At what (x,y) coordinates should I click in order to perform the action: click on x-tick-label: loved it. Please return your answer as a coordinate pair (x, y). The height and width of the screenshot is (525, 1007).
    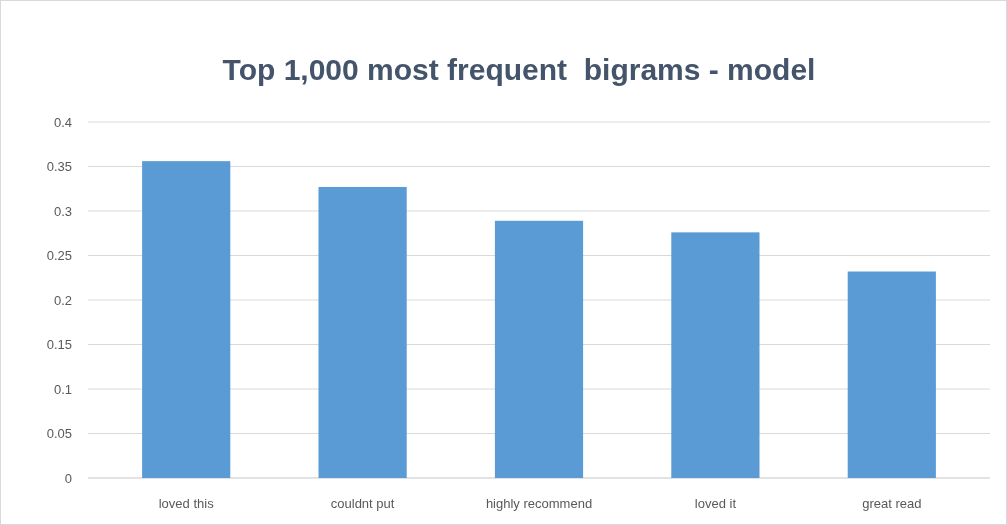
    Looking at the image, I should click on (715, 503).